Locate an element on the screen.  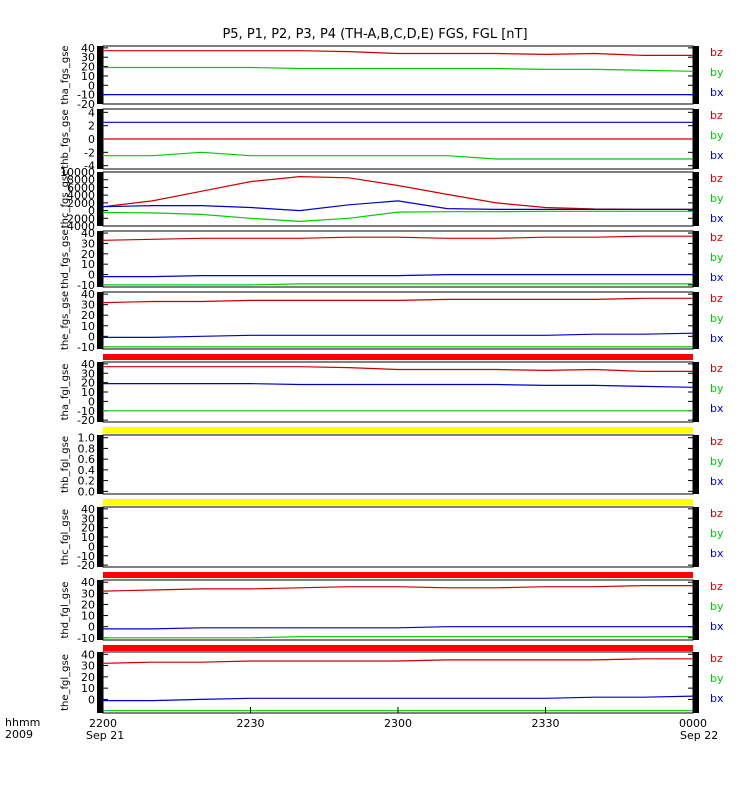
legend-by-0: by is located at coordinates (717, 72).